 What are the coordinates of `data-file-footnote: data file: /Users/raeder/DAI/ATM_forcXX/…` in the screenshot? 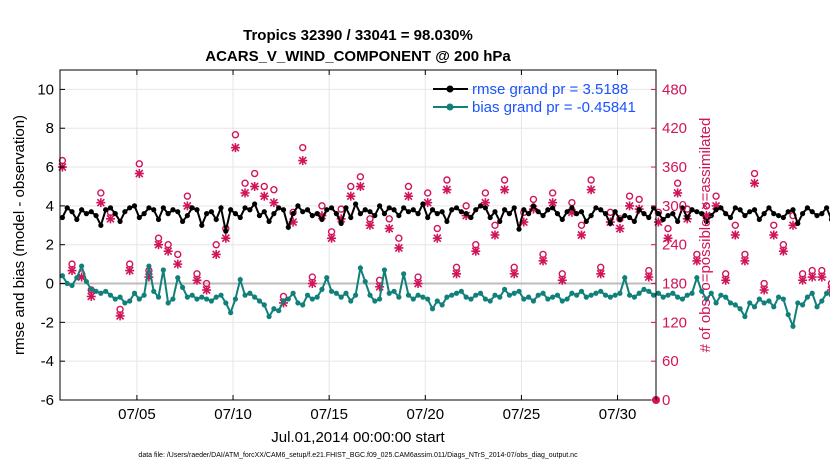 It's located at (358, 455).